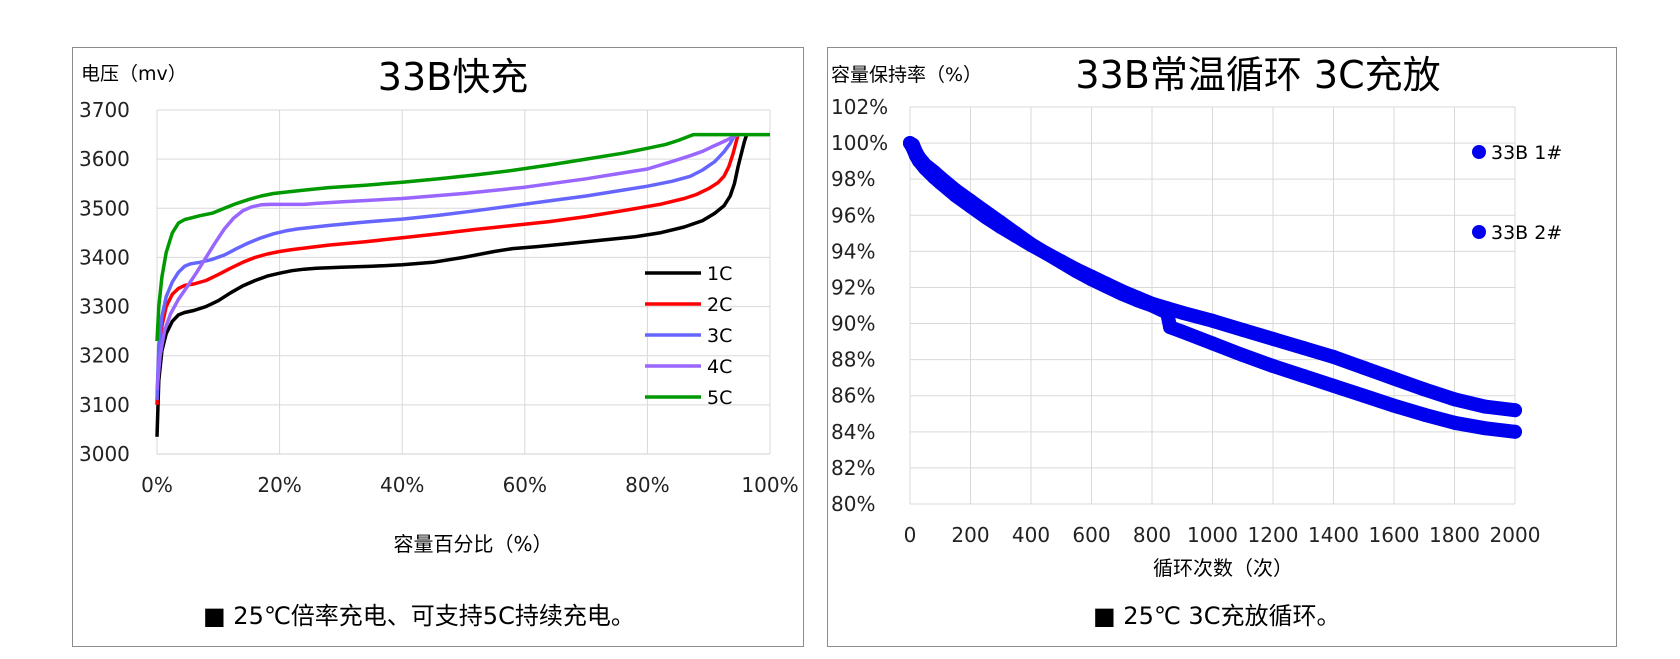  I want to click on legend-label: 33B 2#, so click(1526, 233).